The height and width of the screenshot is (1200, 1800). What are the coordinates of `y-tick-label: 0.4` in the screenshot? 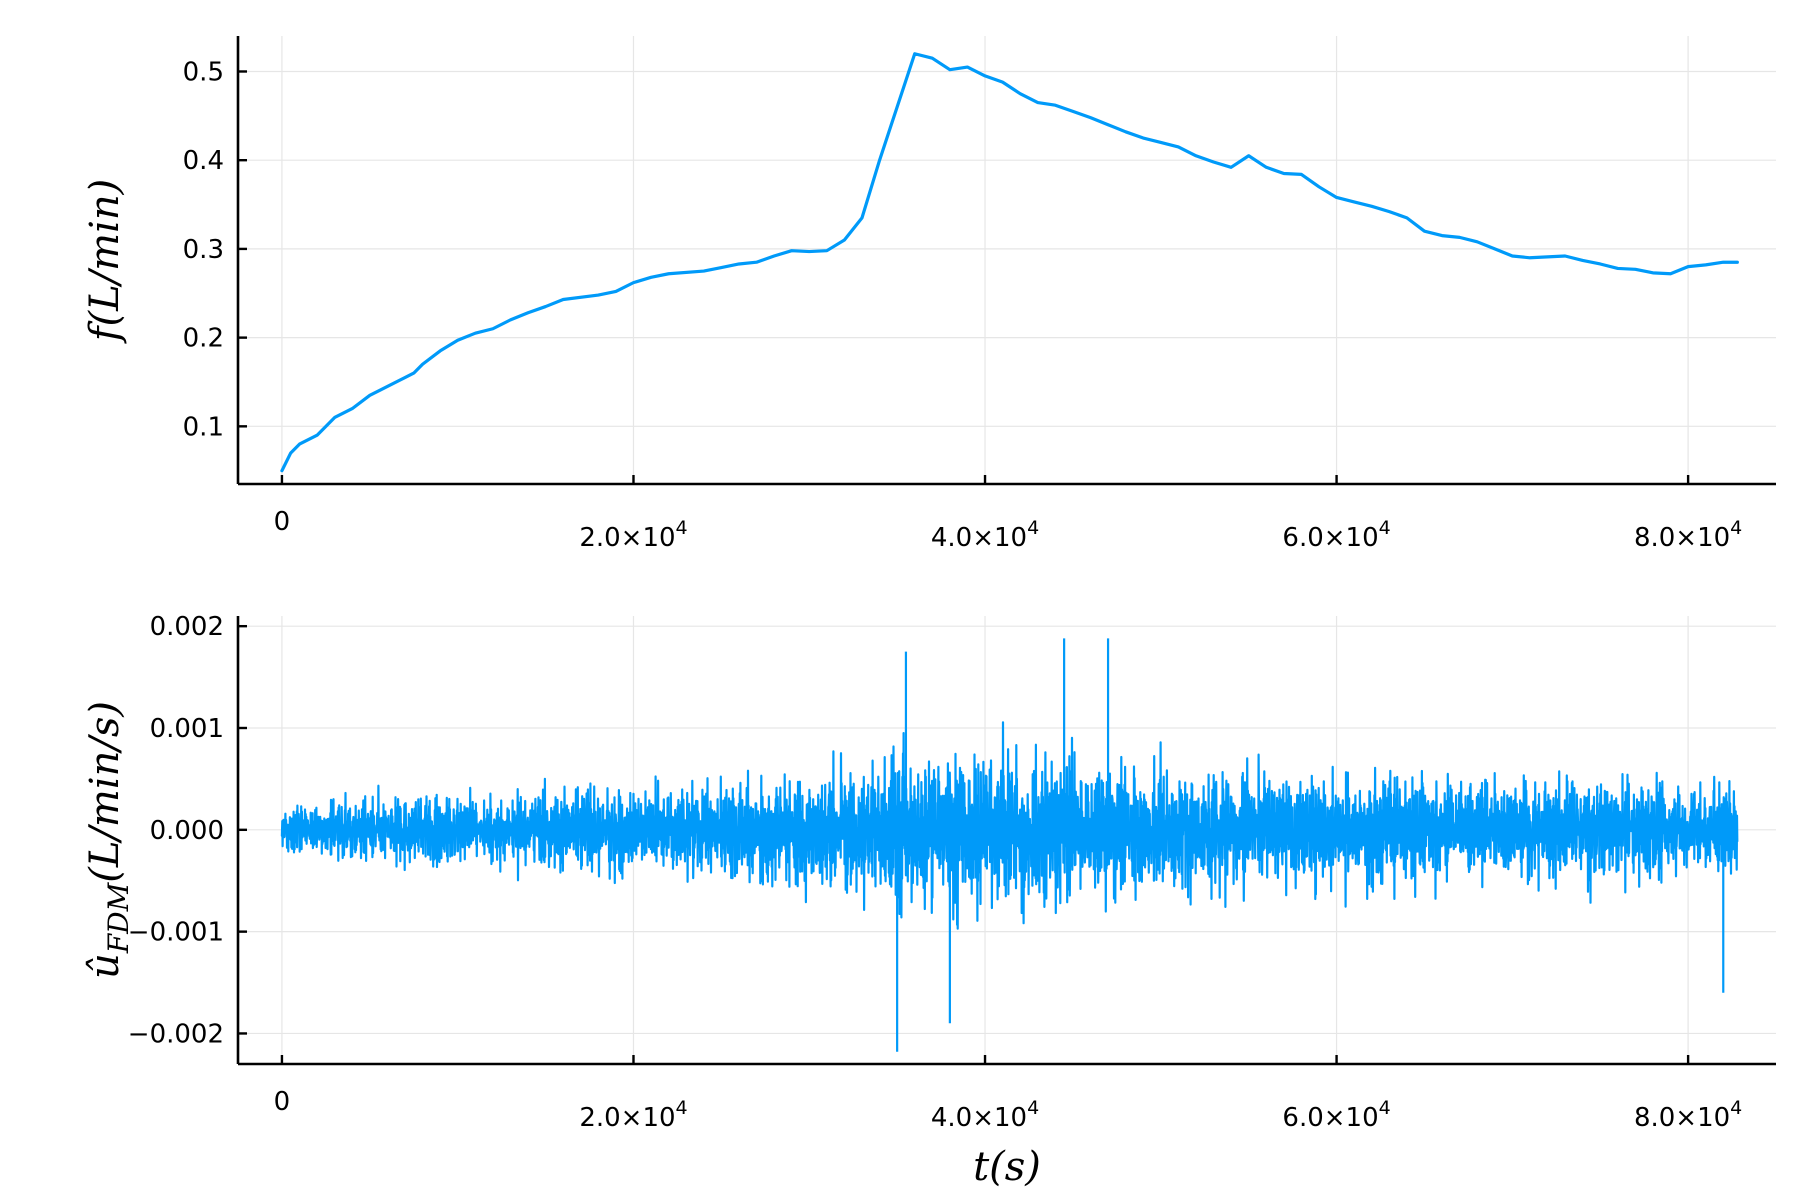 It's located at (203, 161).